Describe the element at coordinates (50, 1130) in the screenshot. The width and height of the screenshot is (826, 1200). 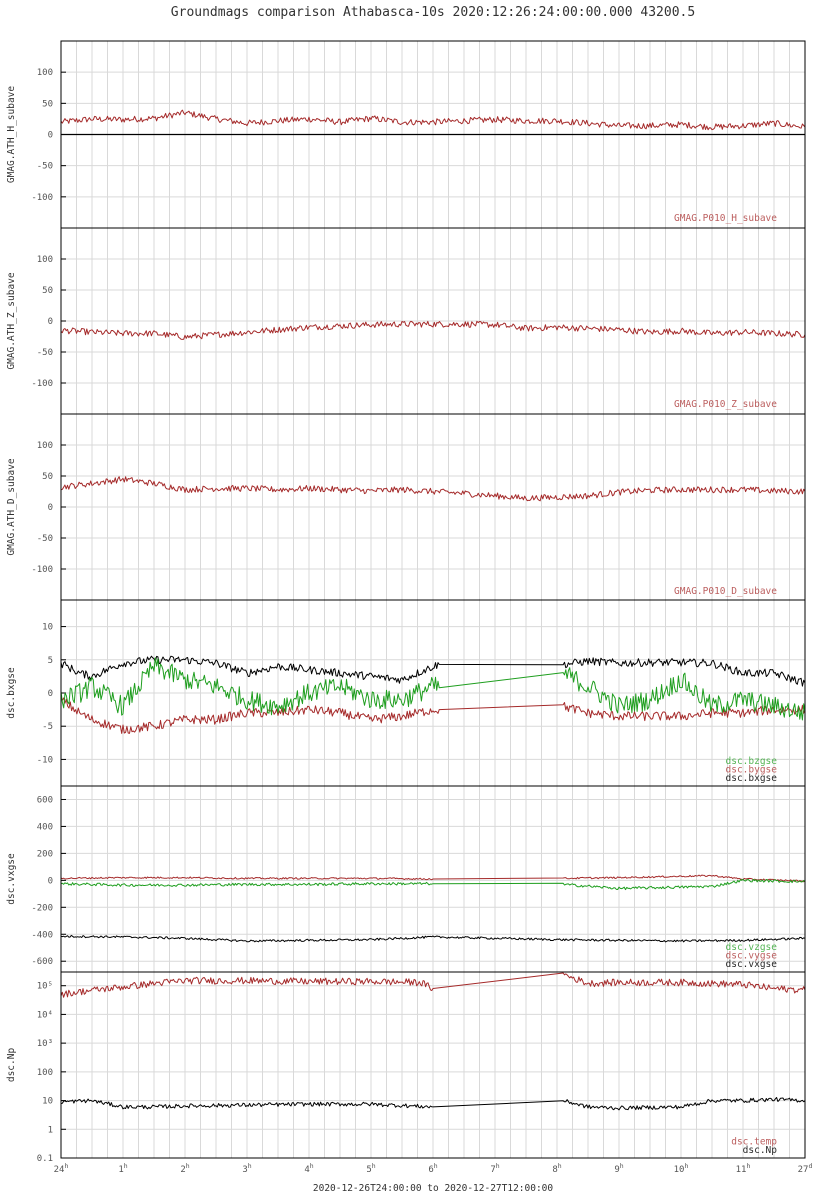
I see `y-tick-label: 1` at that location.